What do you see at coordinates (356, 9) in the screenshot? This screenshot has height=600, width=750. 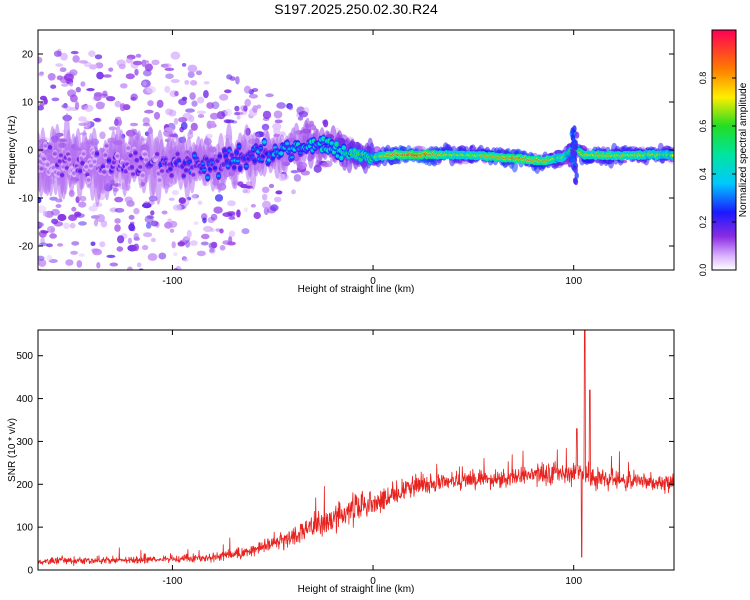 I see `figure-title: S197.2025.250.02.30.R24` at bounding box center [356, 9].